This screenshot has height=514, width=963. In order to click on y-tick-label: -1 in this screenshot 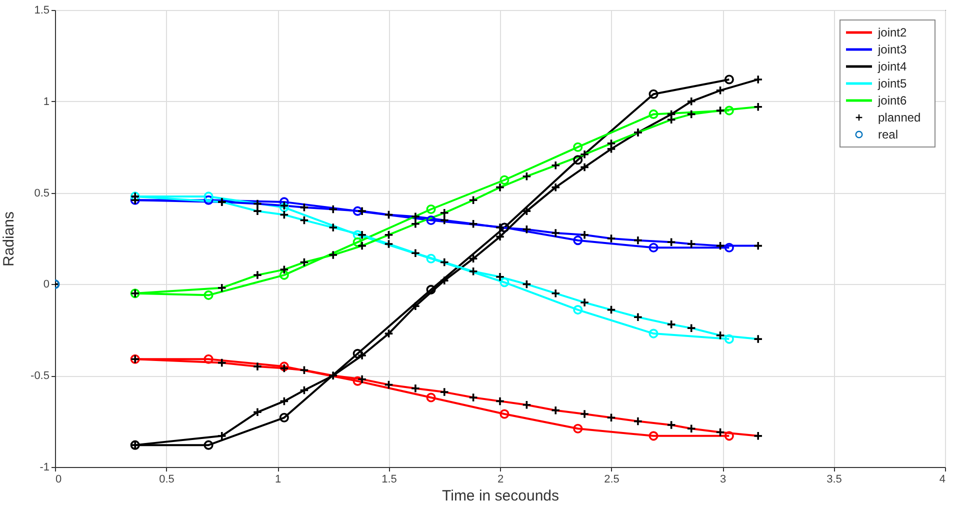, I will do `click(45, 468)`.